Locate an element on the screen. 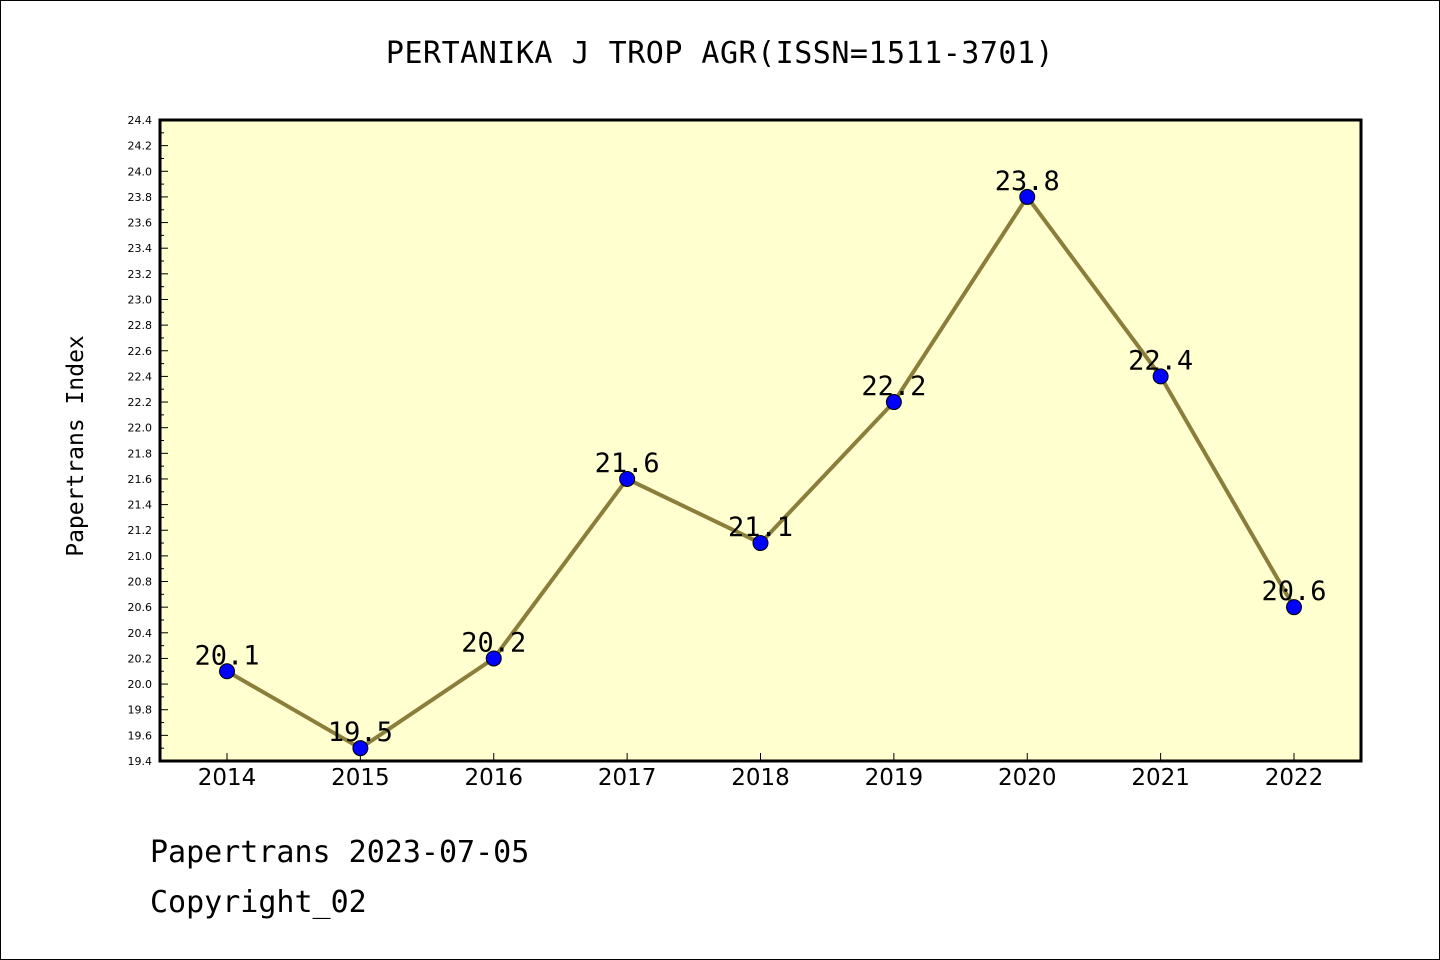  y-tick-label: 20.0 is located at coordinates (140, 684).